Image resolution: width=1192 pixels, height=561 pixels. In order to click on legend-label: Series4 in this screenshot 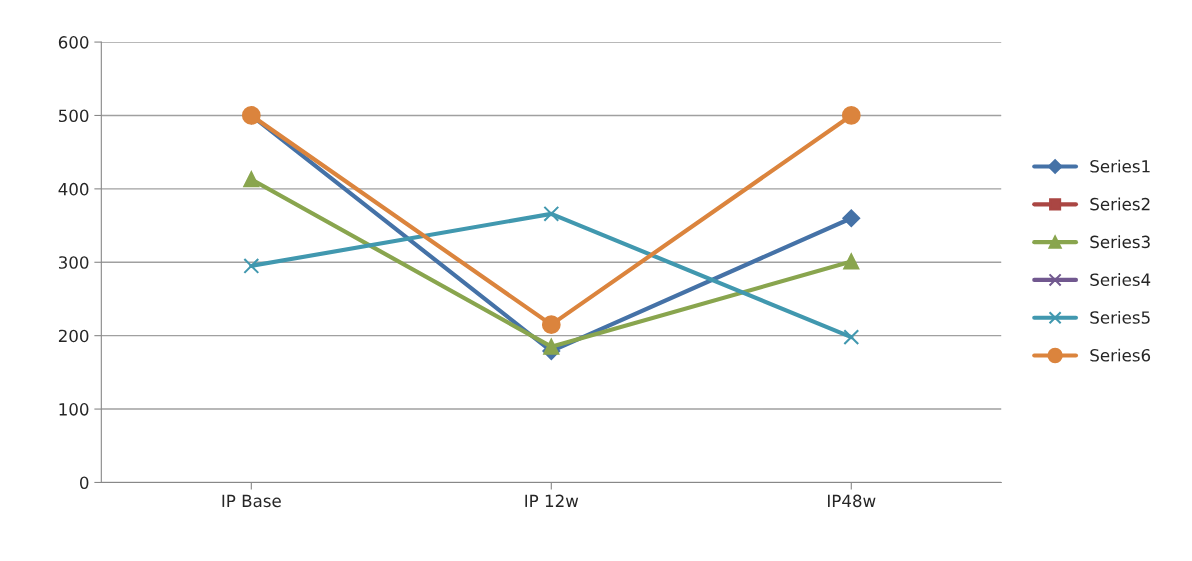, I will do `click(1120, 279)`.